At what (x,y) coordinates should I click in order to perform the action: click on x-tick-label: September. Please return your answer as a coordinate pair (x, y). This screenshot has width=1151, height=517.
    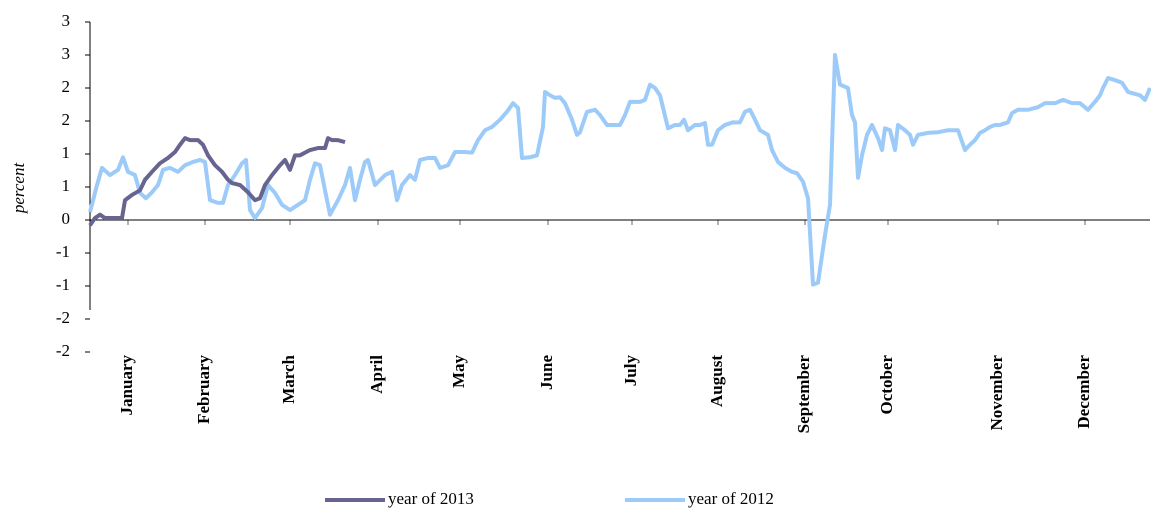
    Looking at the image, I should click on (803, 394).